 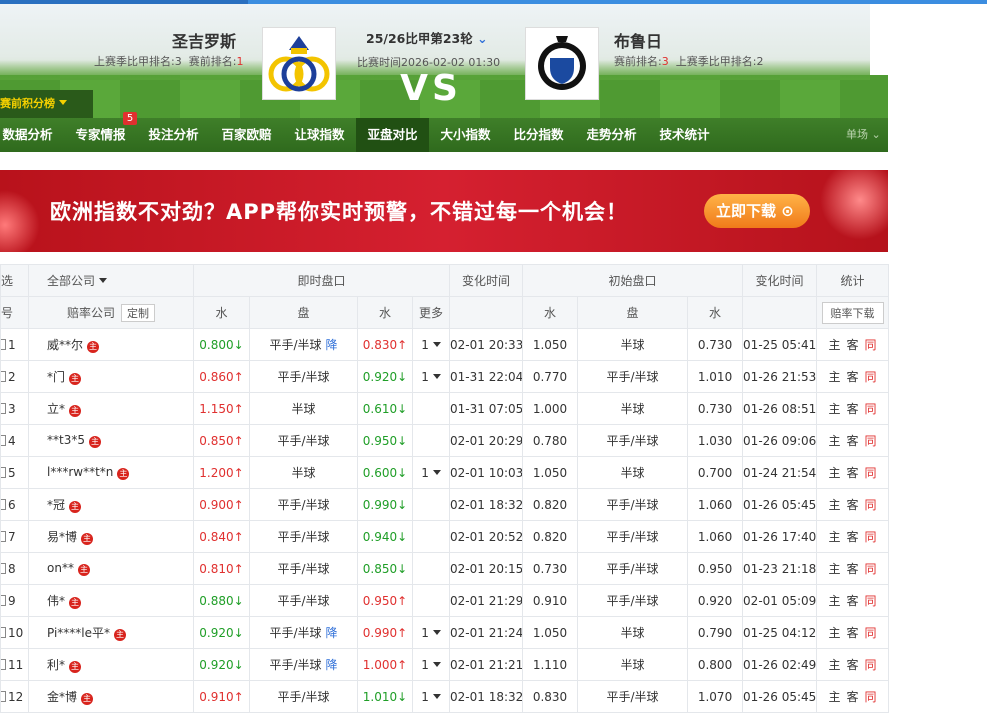 What do you see at coordinates (46, 104) in the screenshot?
I see `standings-button: 赛前积分榜` at bounding box center [46, 104].